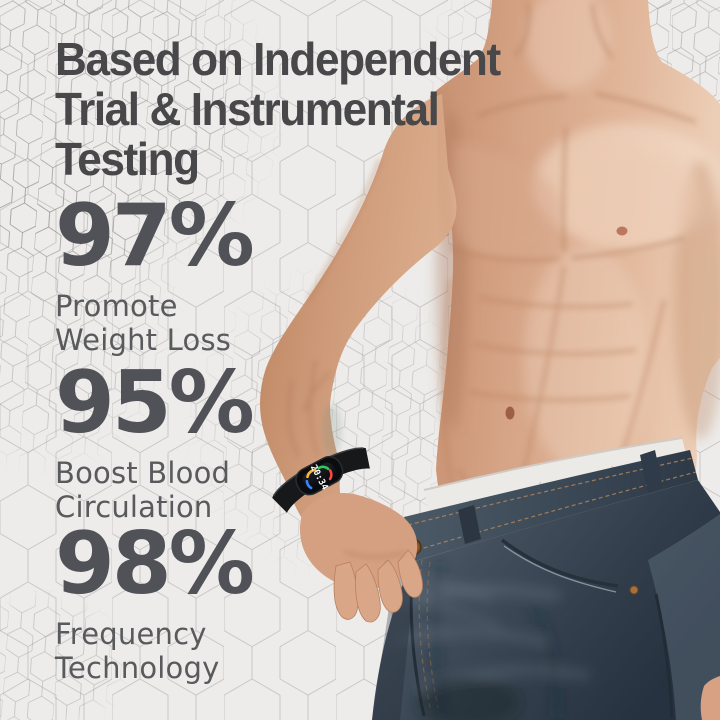 Image resolution: width=720 pixels, height=720 pixels. Describe the element at coordinates (710, 698) in the screenshot. I see `right-hand-fingers` at that location.